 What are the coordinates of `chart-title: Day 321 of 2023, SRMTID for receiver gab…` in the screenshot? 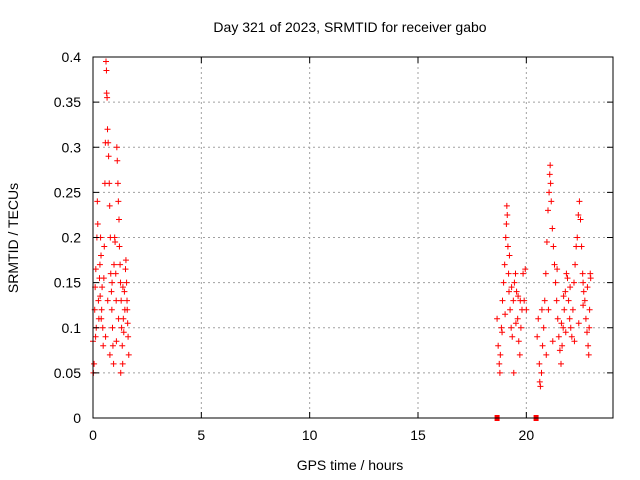 It's located at (349, 27).